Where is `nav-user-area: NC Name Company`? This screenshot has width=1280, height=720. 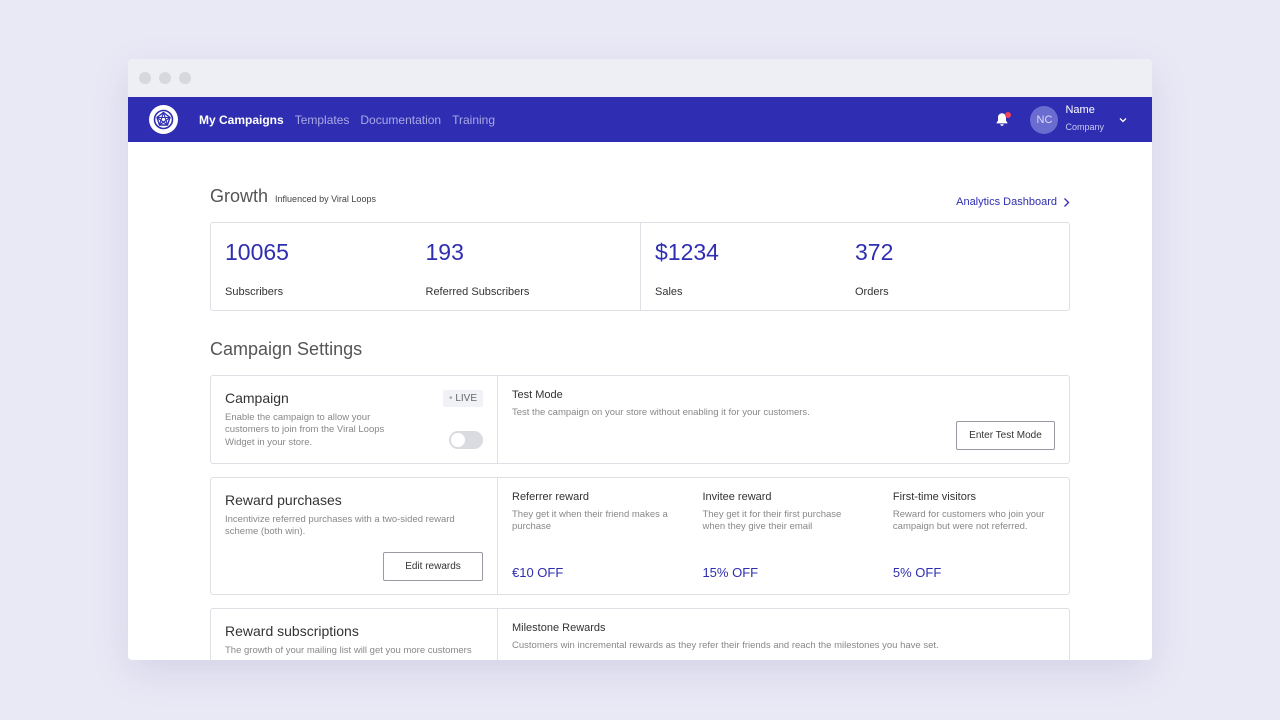
nav-user-area: NC Name Company is located at coordinates (1061, 119).